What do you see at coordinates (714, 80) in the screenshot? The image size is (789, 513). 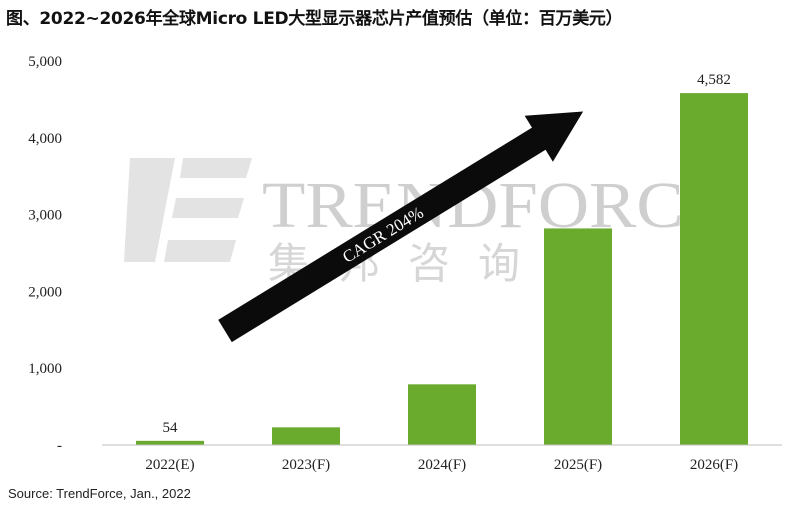 I see `data-label: 4,582` at bounding box center [714, 80].